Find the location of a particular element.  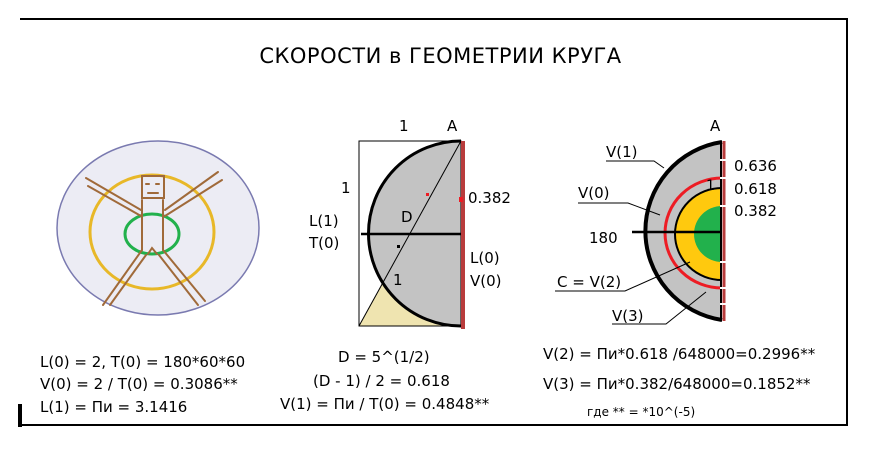

label-one-right: 1 is located at coordinates (710, 186).